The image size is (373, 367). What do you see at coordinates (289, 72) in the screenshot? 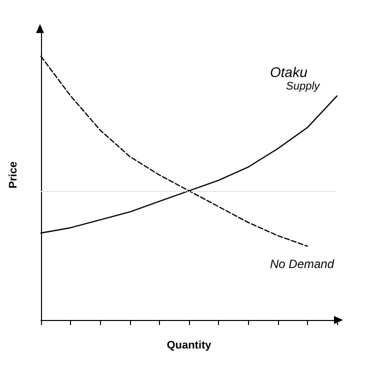
I see `annotation: Otaku` at bounding box center [289, 72].